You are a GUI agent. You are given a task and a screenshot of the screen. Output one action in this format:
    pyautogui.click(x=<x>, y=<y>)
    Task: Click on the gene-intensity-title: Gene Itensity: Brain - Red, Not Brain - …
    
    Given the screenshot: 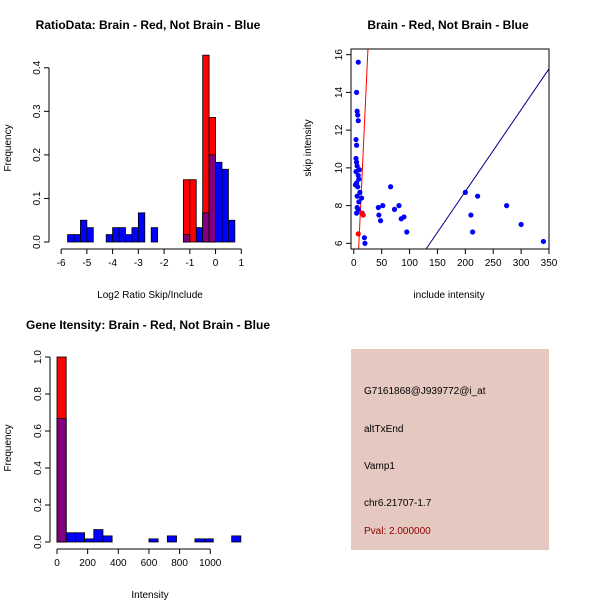 What is the action you would take?
    pyautogui.click(x=148, y=325)
    